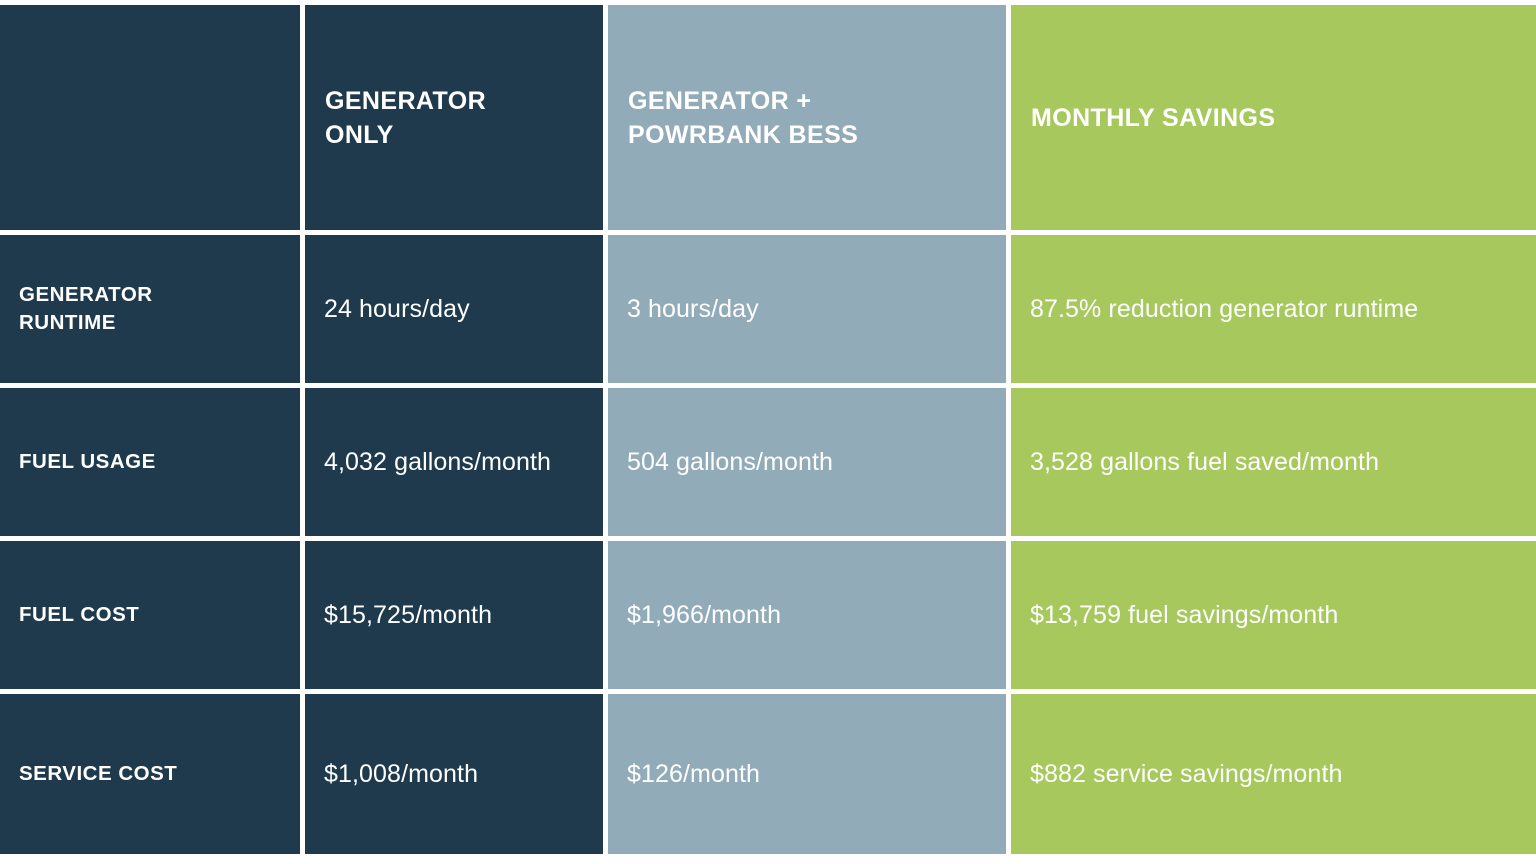  Describe the element at coordinates (807, 309) in the screenshot. I see `cell-generator-runtime-bess: 3 hours/day` at that location.